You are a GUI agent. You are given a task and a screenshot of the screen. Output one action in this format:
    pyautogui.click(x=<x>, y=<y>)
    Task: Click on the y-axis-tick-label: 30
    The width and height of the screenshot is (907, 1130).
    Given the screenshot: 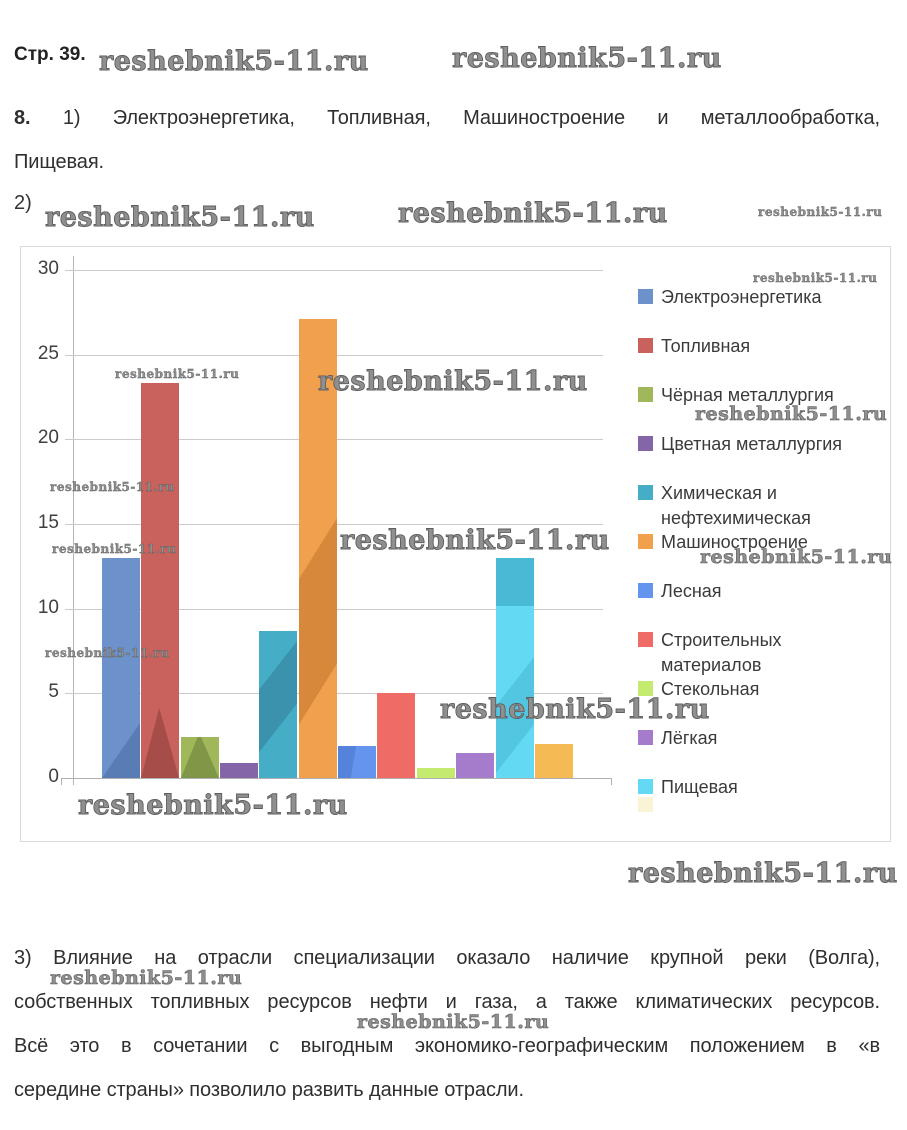 What is the action you would take?
    pyautogui.click(x=48, y=268)
    